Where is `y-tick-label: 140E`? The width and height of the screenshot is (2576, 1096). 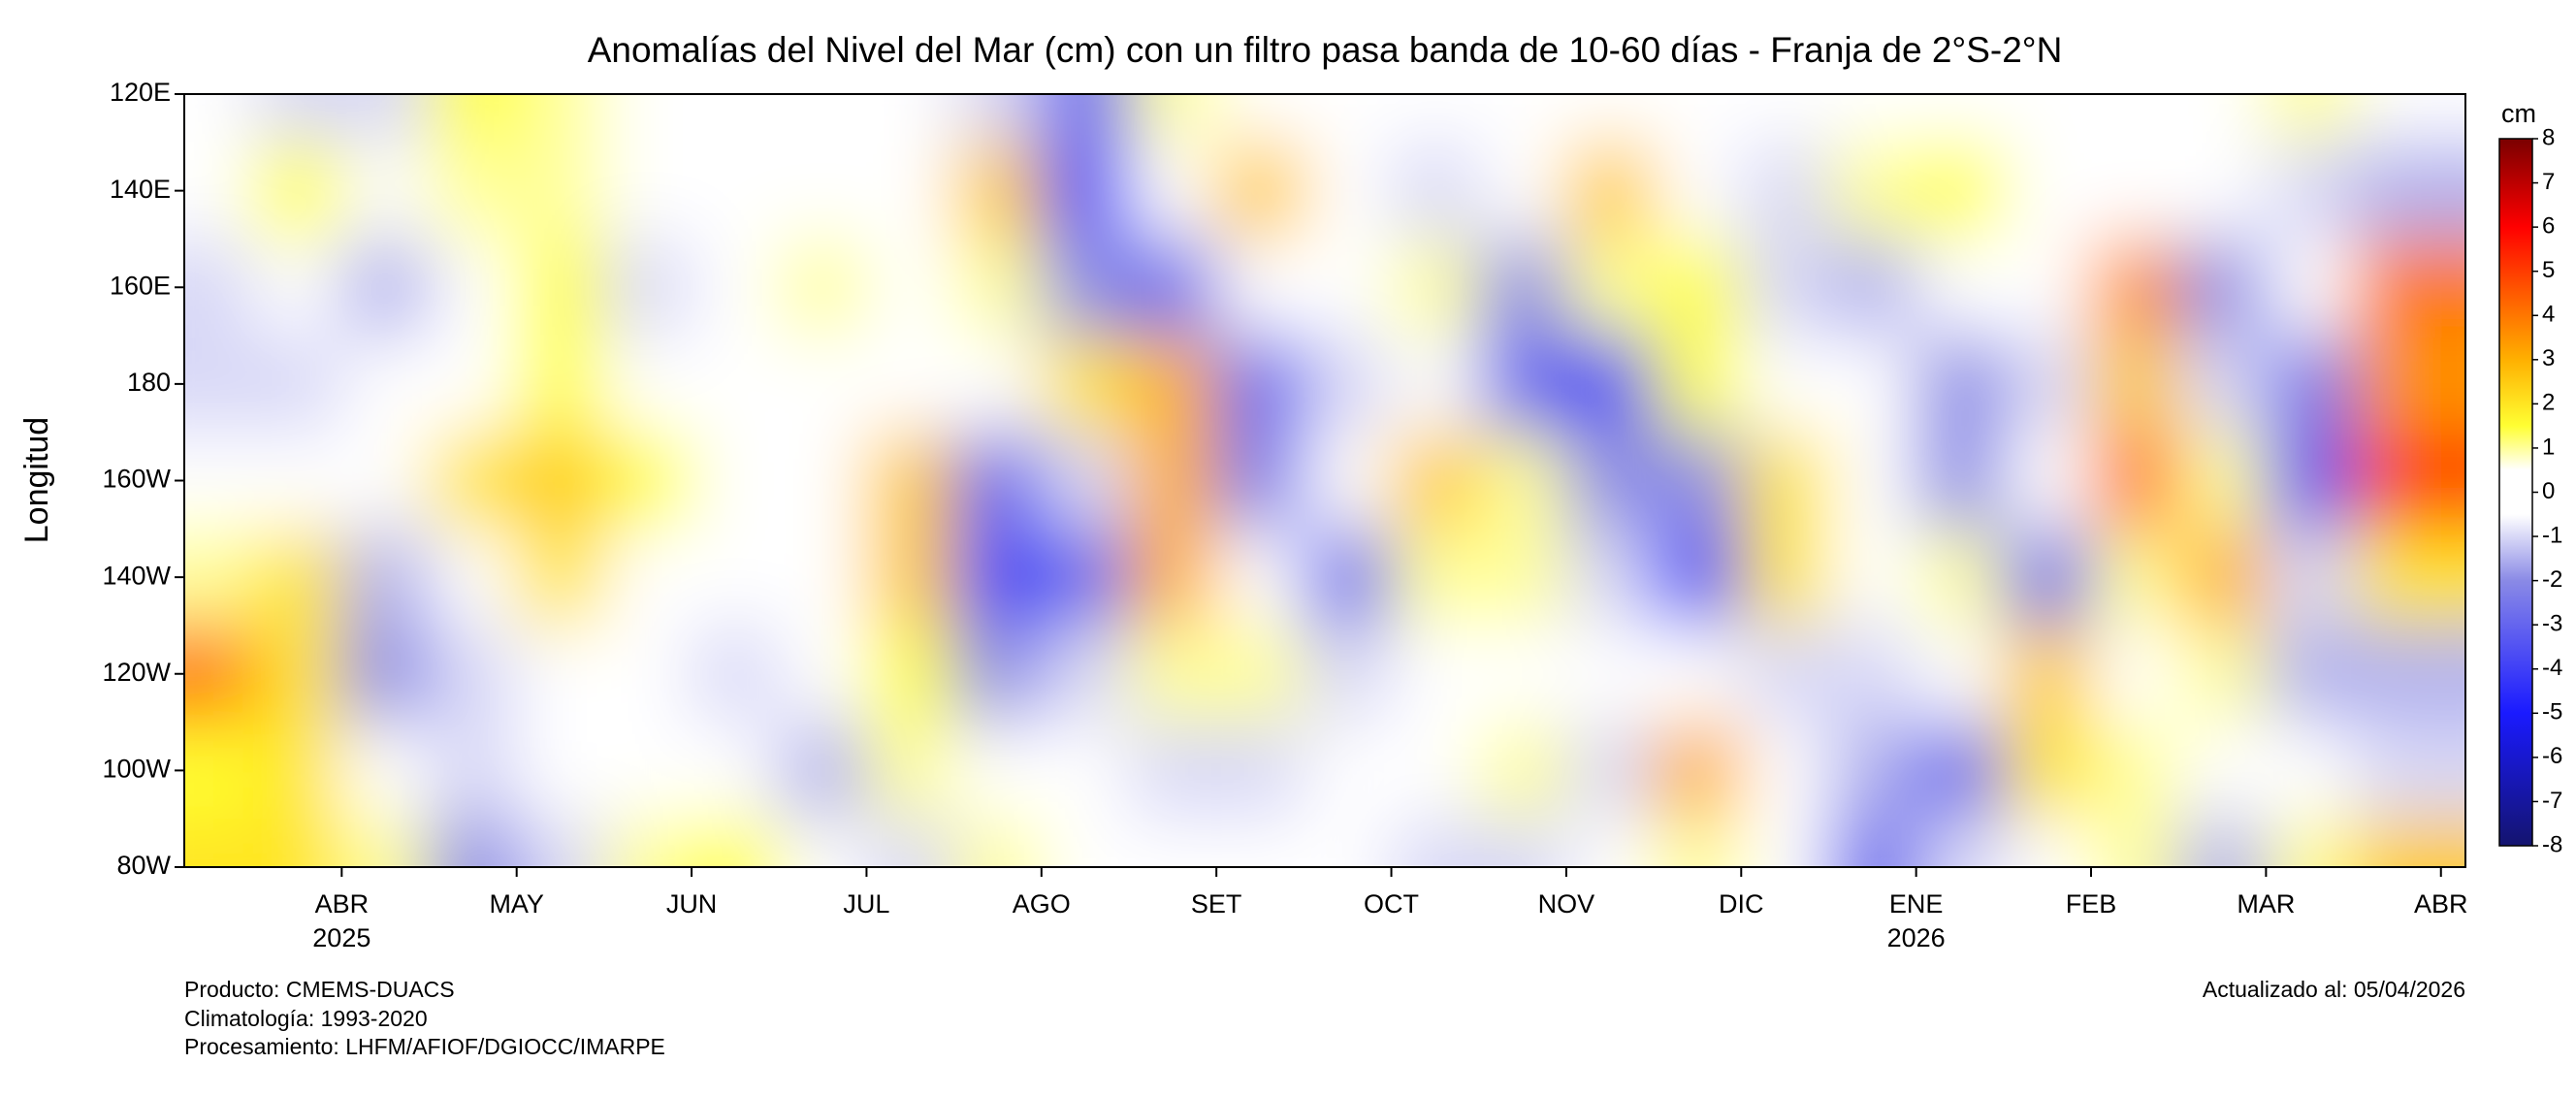
y-tick-label: 140E is located at coordinates (140, 190).